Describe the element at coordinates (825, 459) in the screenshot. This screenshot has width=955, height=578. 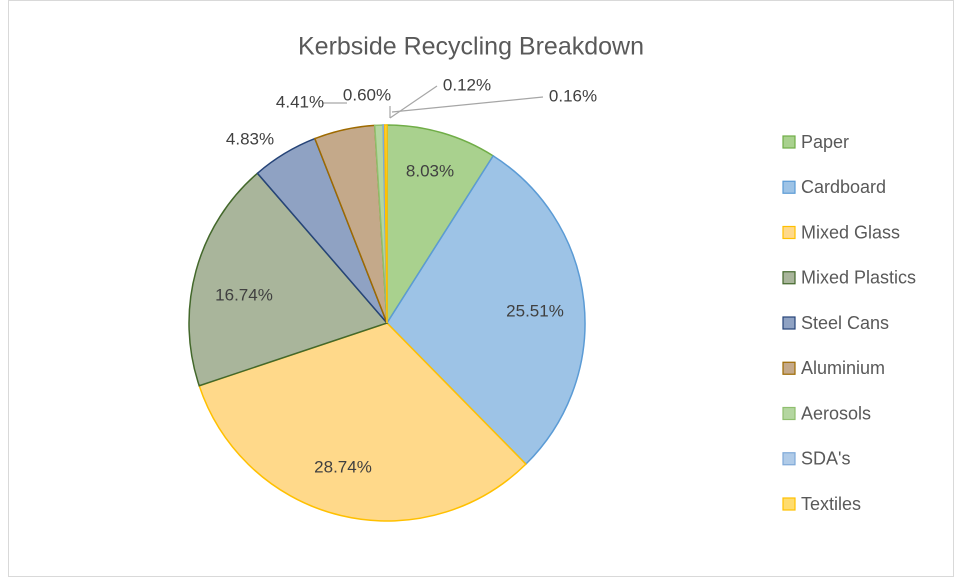
I see `legend-label: SDA's` at that location.